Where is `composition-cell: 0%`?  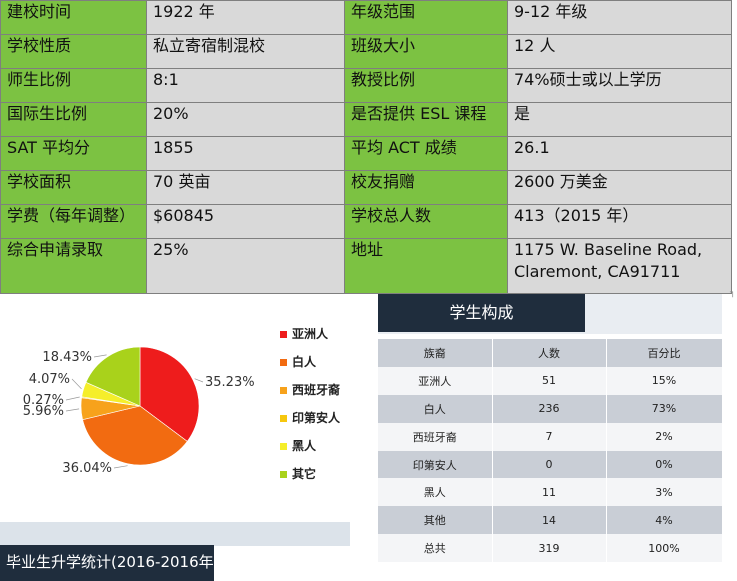
composition-cell: 0% is located at coordinates (664, 464).